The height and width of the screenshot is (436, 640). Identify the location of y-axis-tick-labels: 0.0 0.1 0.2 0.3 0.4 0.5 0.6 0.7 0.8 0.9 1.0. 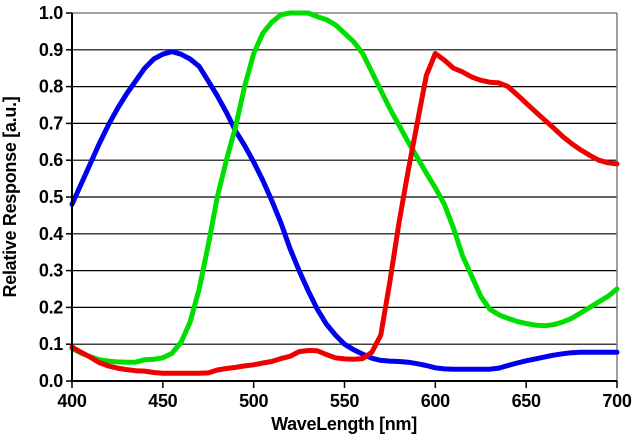
(51, 197).